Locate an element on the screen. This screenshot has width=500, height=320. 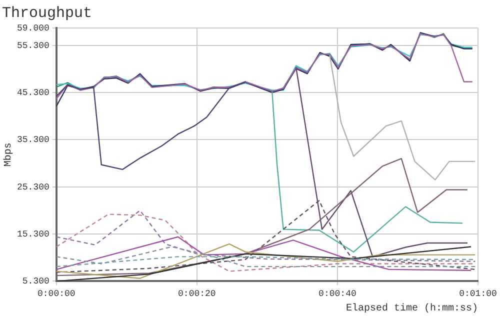
y-tick-label: 15.300 is located at coordinates (33, 234).